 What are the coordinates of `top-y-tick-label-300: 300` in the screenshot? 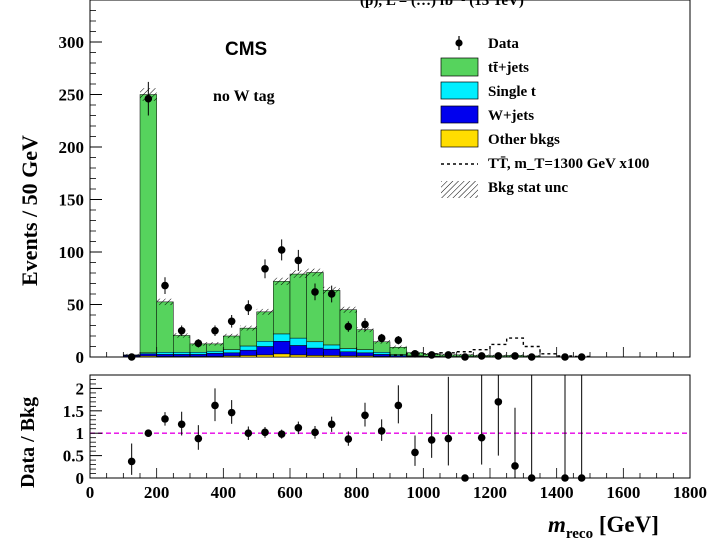 It's located at (72, 42).